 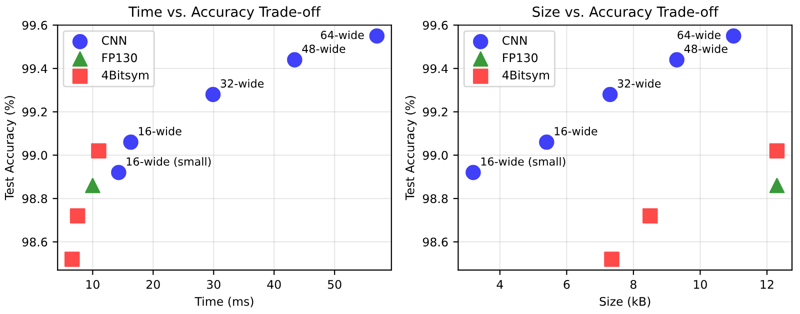 What do you see at coordinates (213, 284) in the screenshot?
I see `x-tick-label: 30` at bounding box center [213, 284].